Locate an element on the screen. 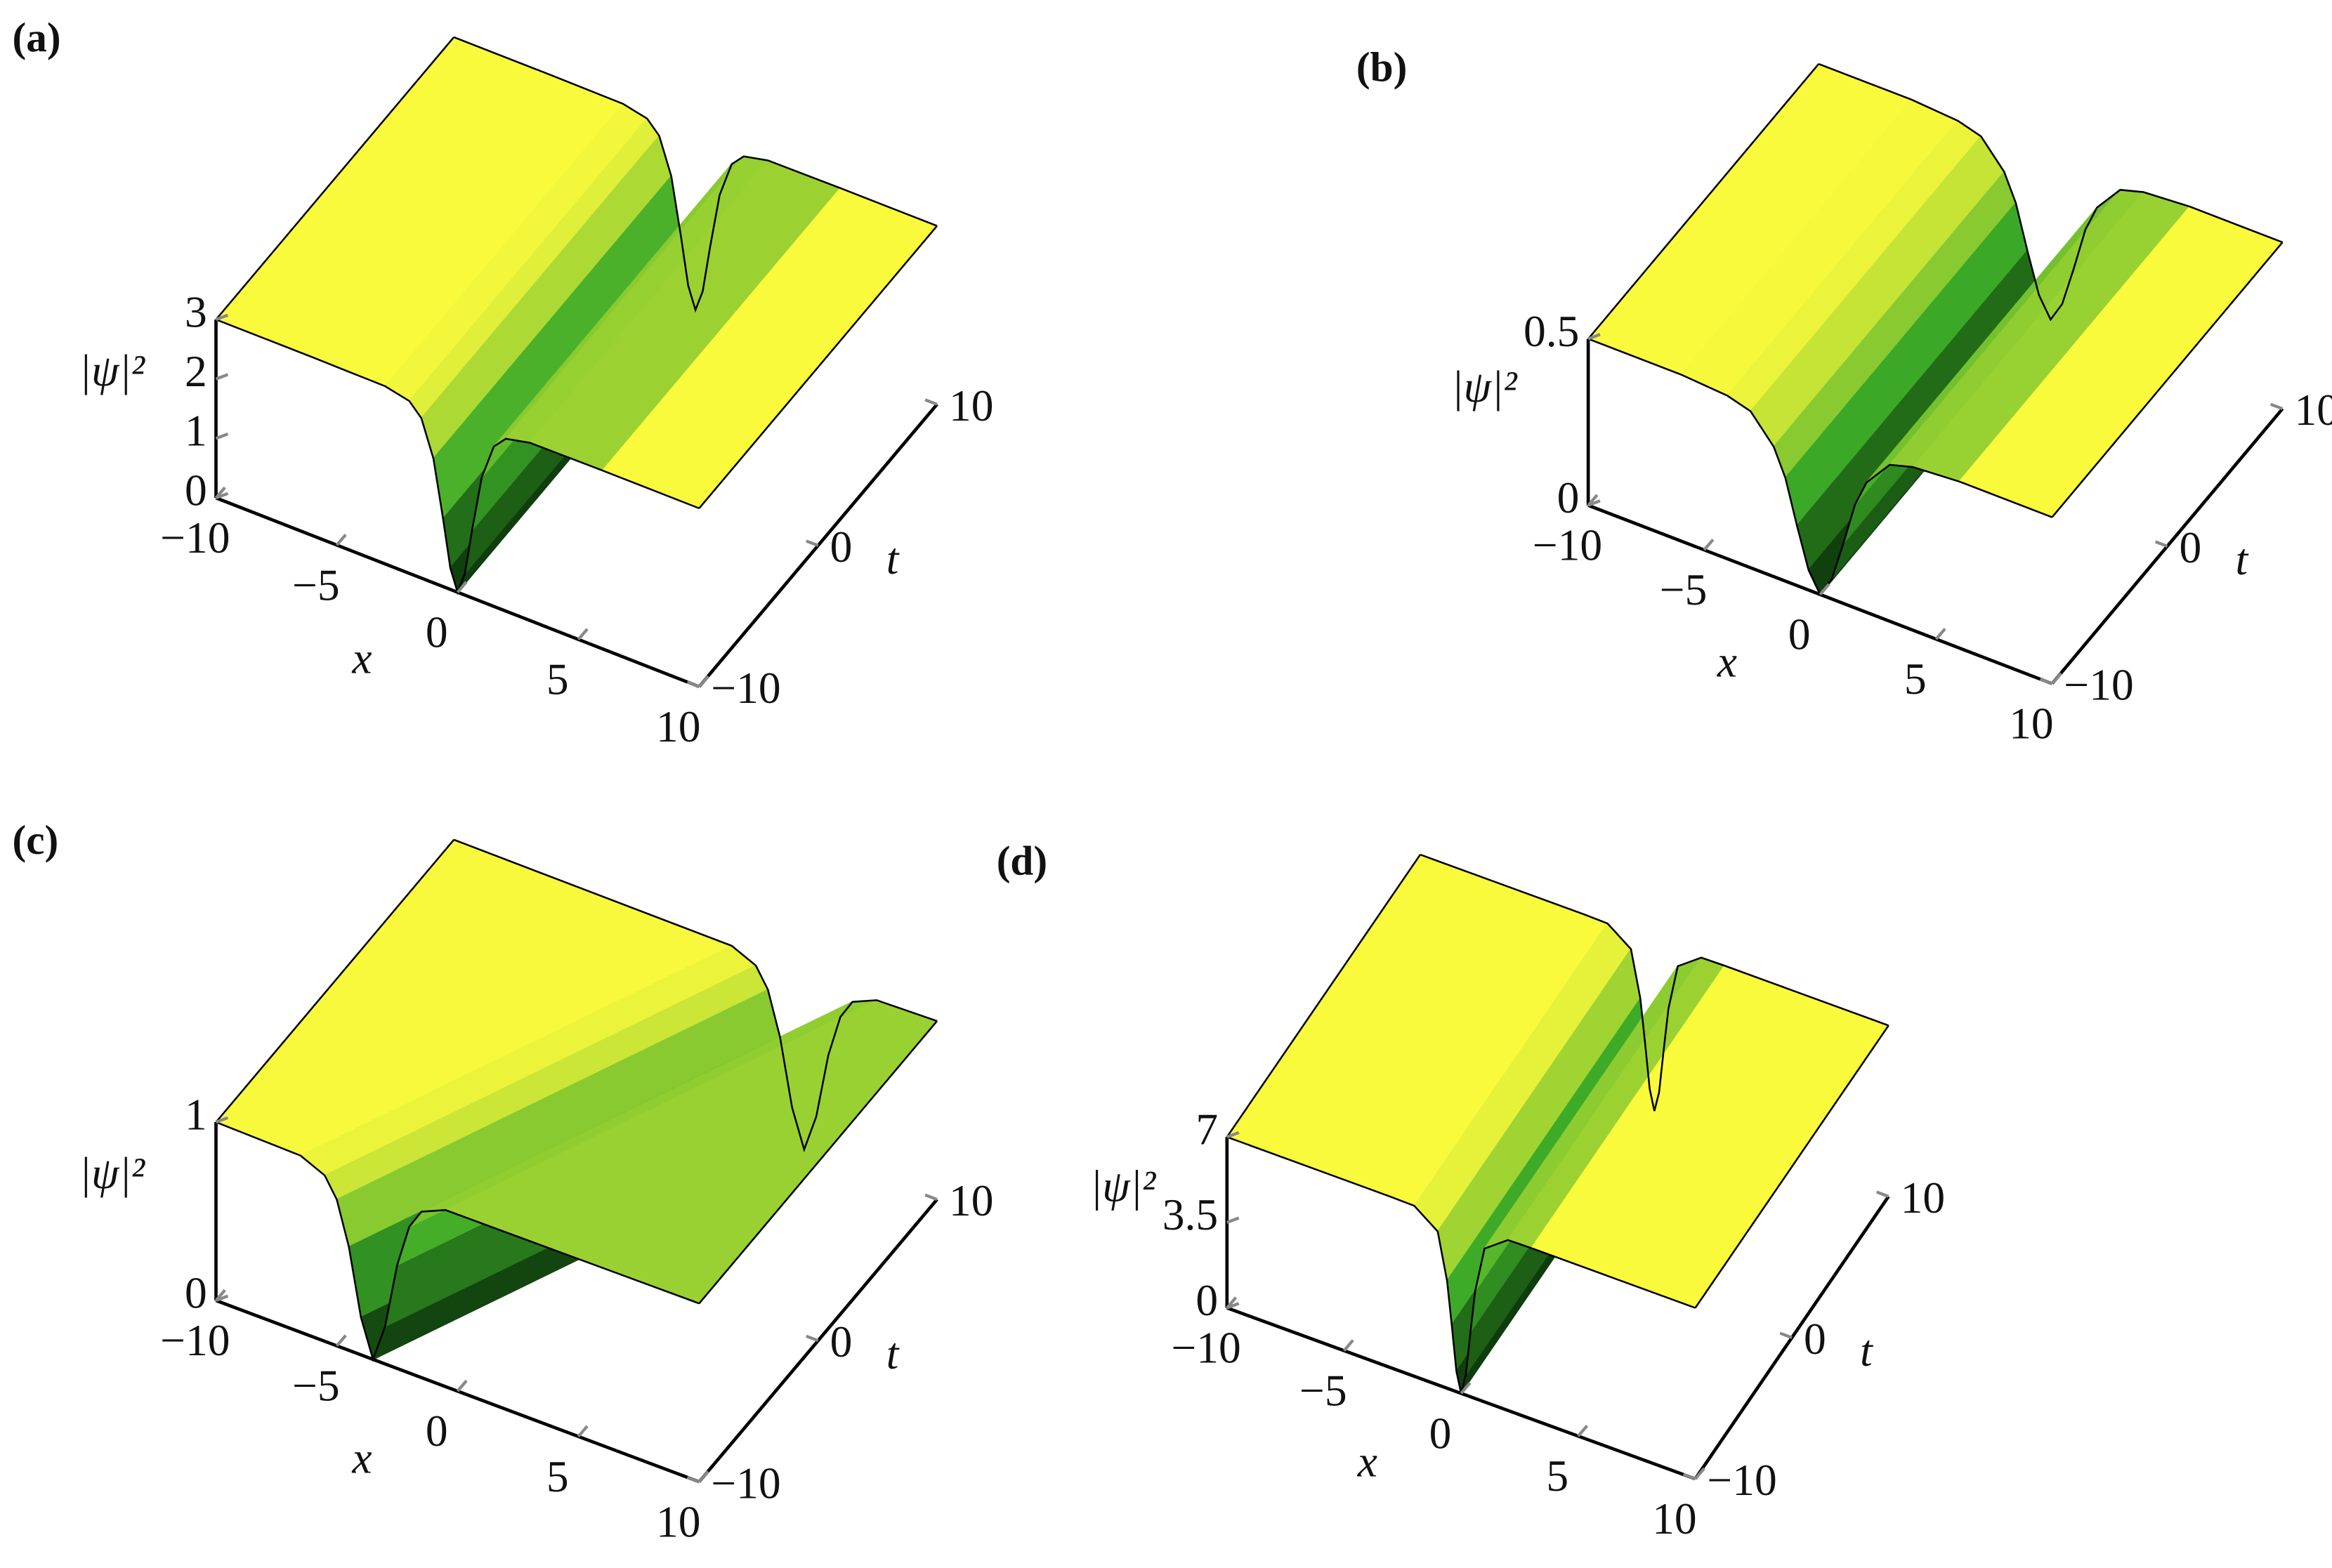  z-tick-label: 2 is located at coordinates (196, 371).